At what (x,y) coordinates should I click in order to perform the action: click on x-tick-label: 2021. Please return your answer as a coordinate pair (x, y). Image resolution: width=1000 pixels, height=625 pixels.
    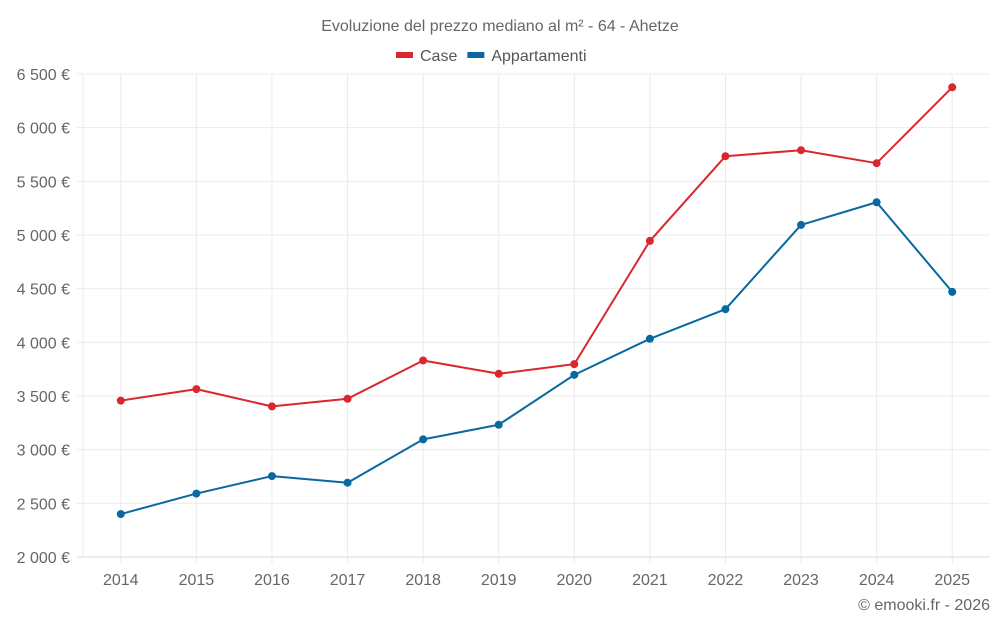
    Looking at the image, I should click on (650, 580).